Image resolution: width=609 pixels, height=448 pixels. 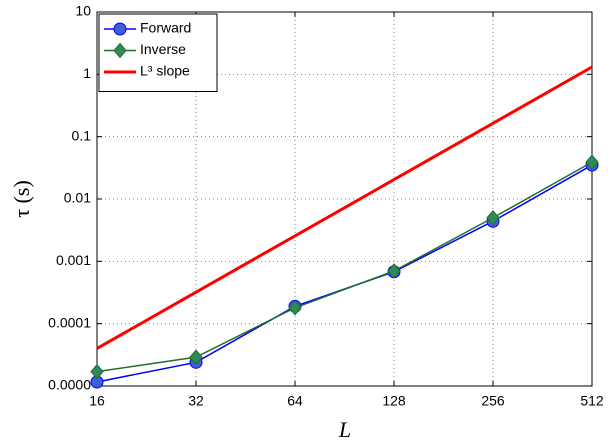 What do you see at coordinates (196, 401) in the screenshot?
I see `x-tick-label: 32` at bounding box center [196, 401].